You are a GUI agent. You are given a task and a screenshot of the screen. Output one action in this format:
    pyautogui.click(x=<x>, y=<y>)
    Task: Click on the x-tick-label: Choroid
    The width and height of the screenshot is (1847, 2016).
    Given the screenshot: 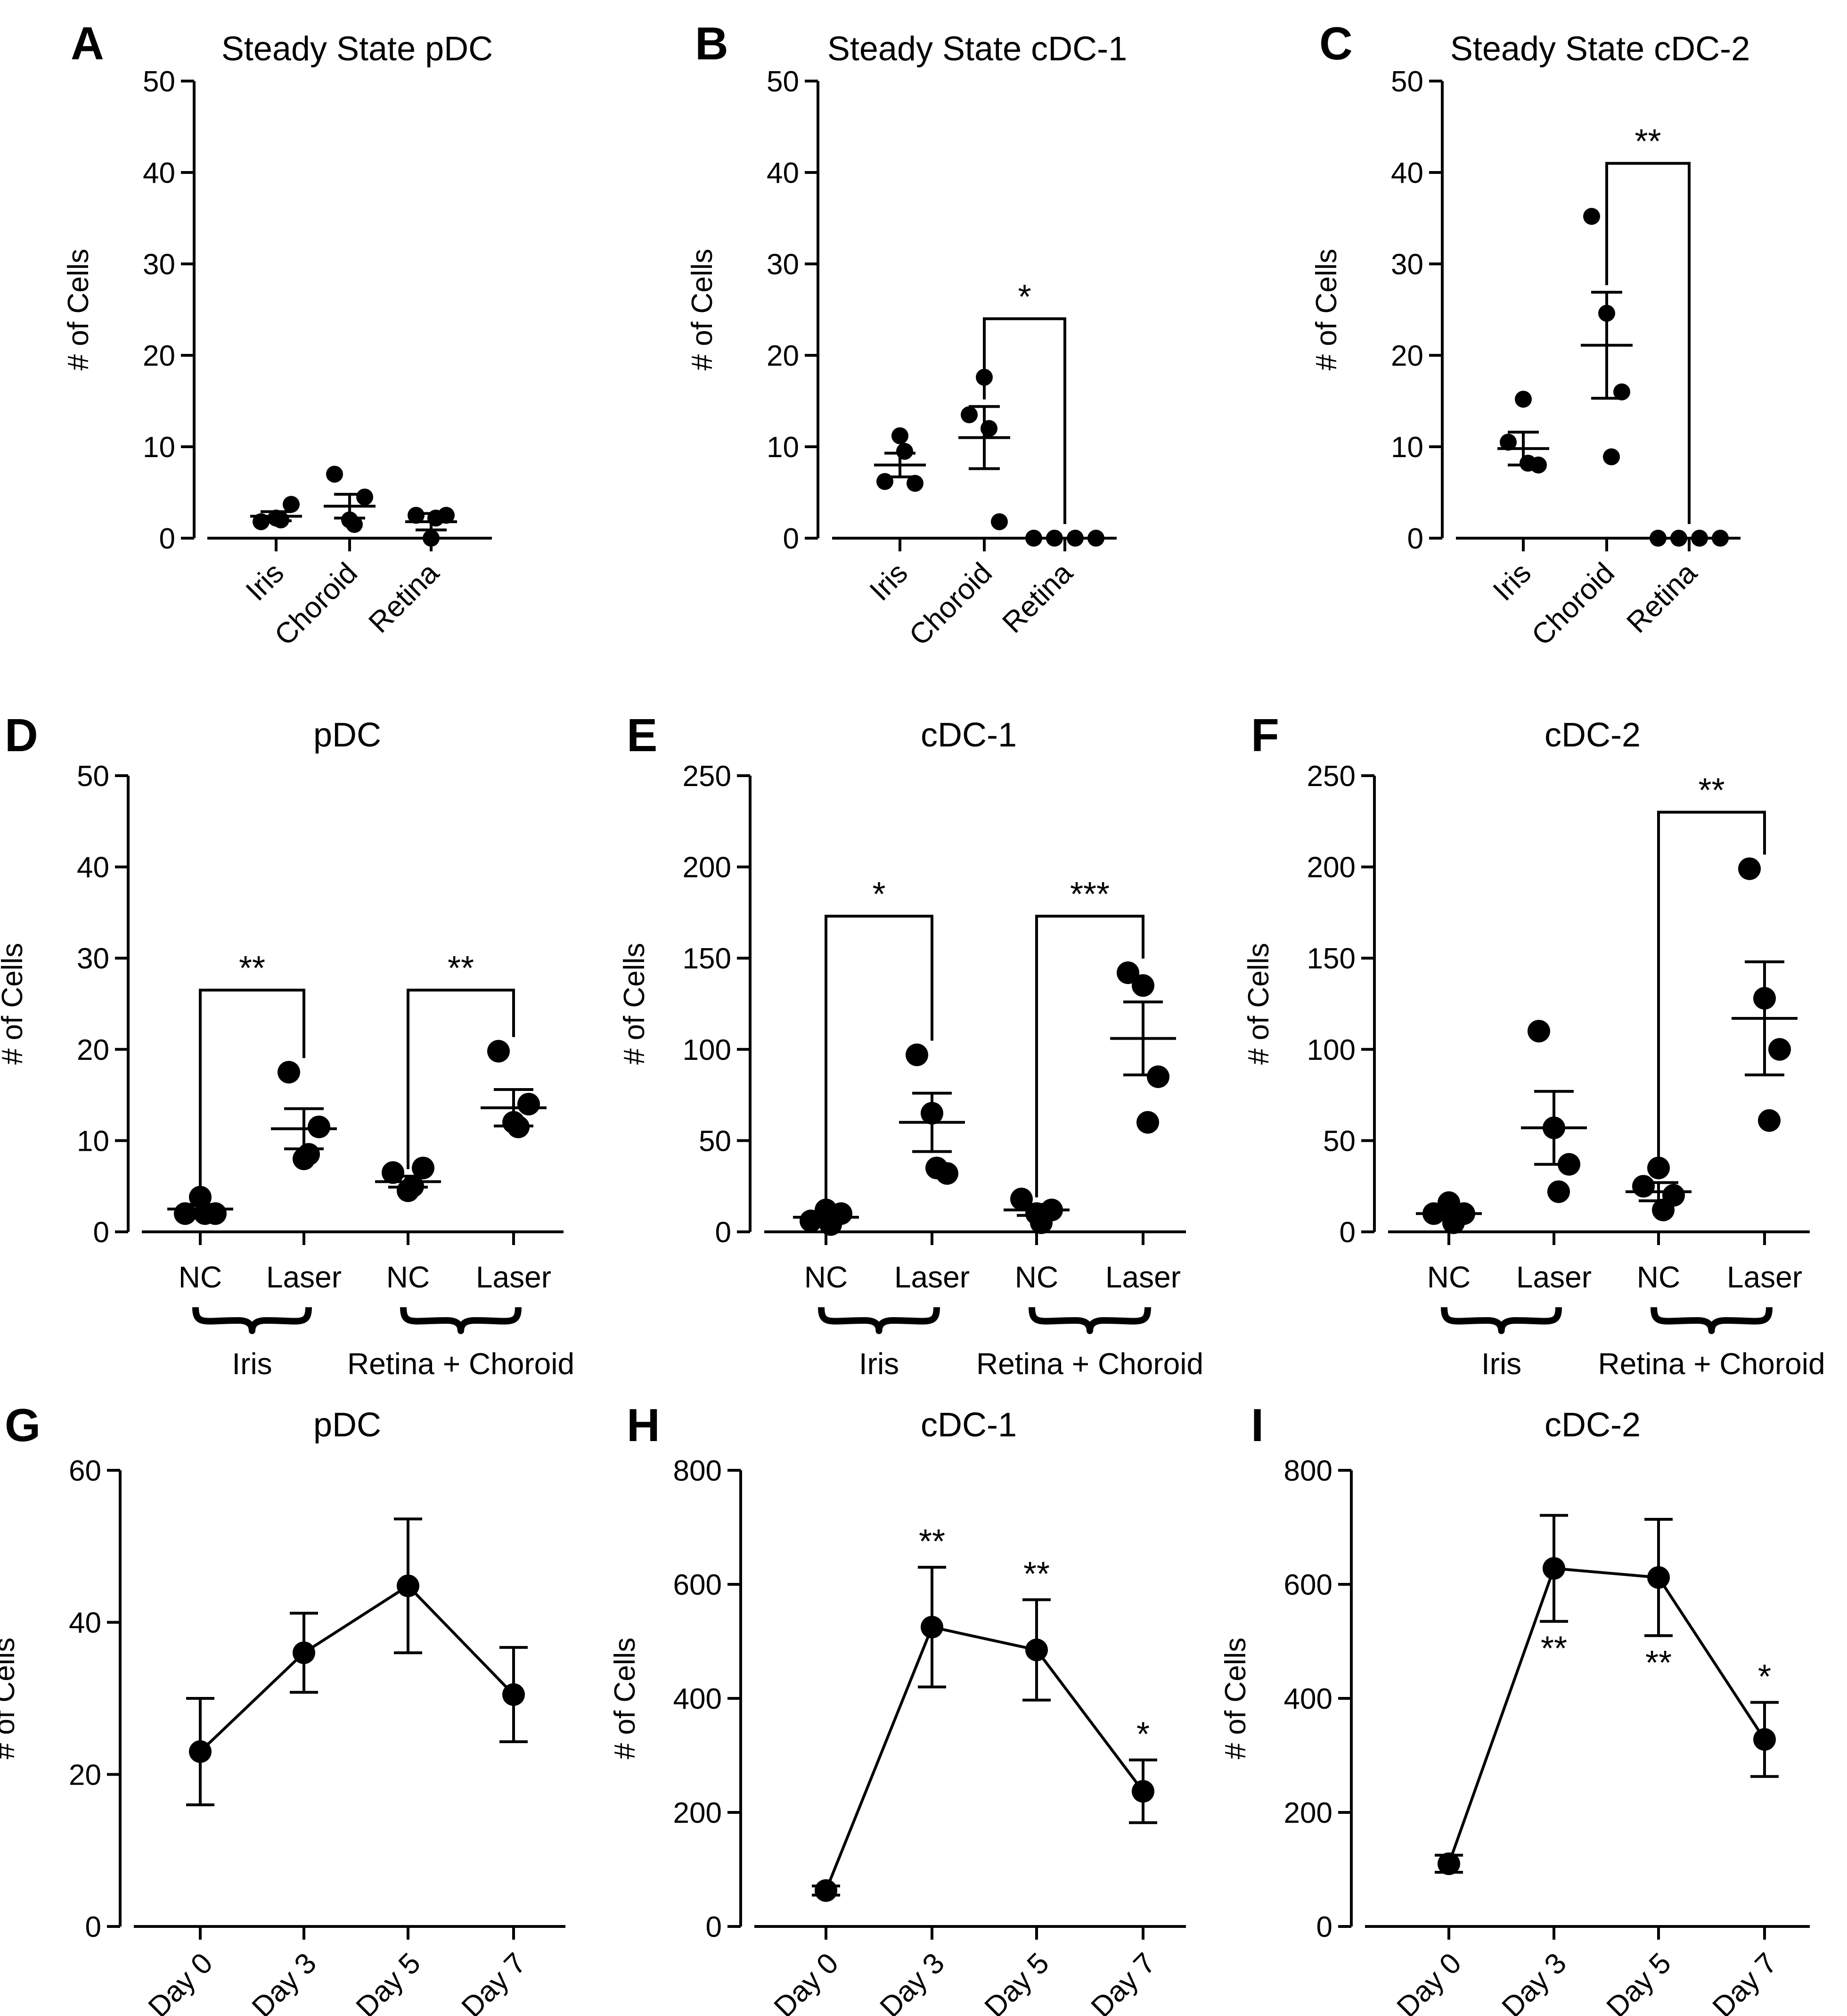 What is the action you would take?
    pyautogui.click(x=1573, y=604)
    